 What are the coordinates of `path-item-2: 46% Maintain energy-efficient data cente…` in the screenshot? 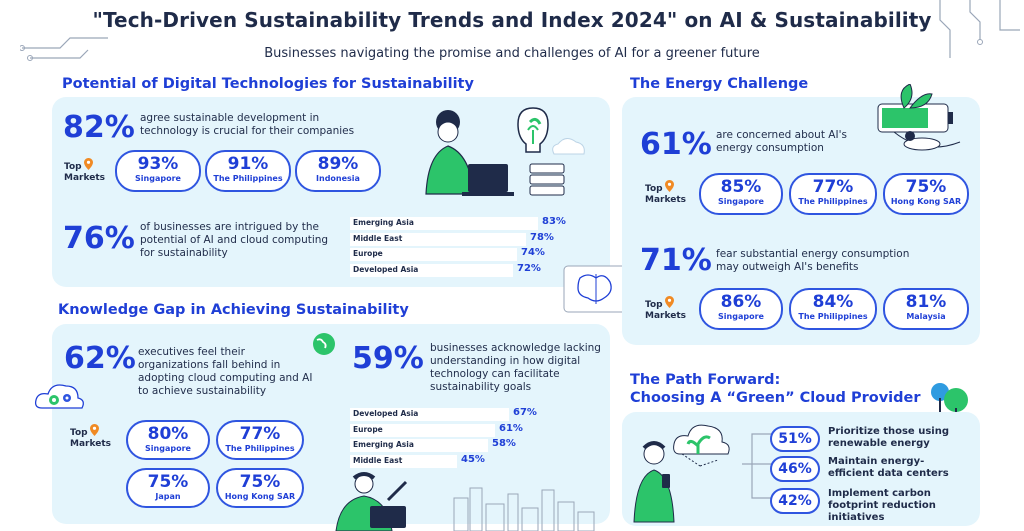 It's located at (855, 470).